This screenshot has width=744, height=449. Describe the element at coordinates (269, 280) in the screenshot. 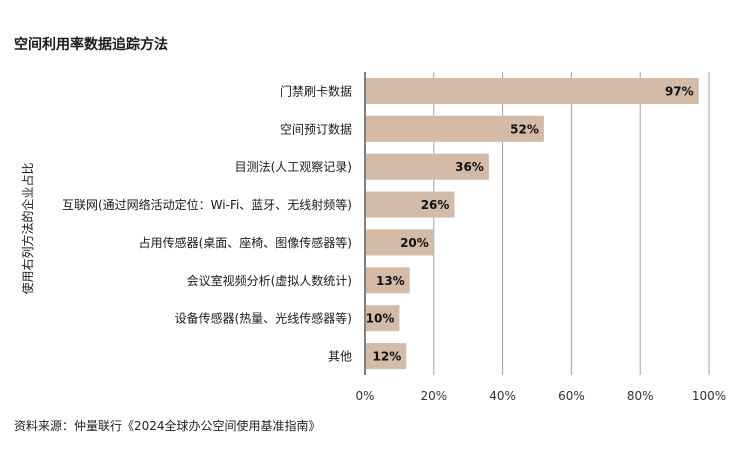

I see `category-label: 会议室视频分析(虚拟人数统计)` at that location.